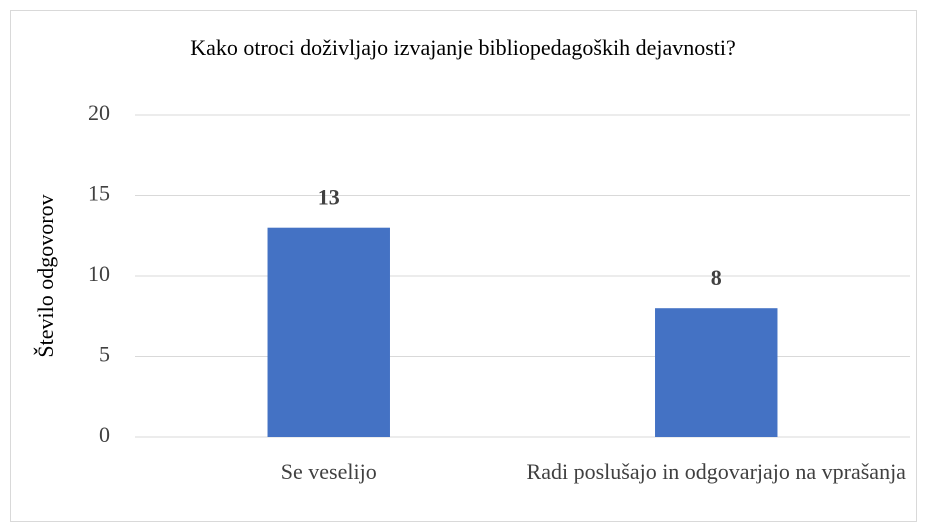  What do you see at coordinates (329, 197) in the screenshot?
I see `data-label: 13` at bounding box center [329, 197].